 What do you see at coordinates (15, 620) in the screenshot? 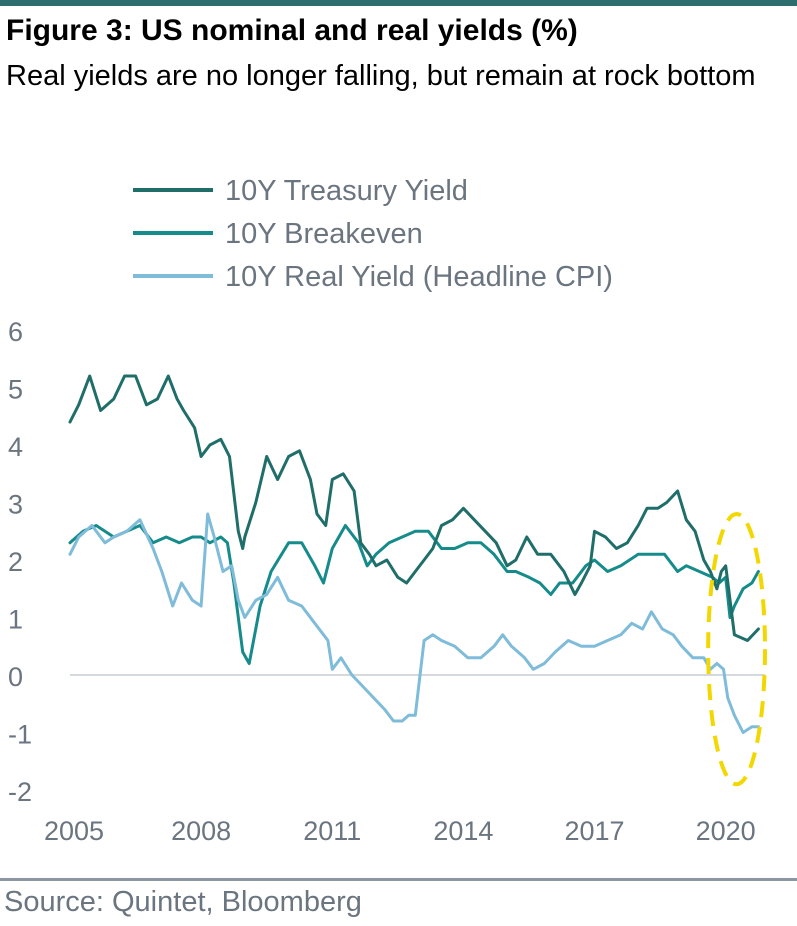
I see `y-tick-label: 1` at bounding box center [15, 620].